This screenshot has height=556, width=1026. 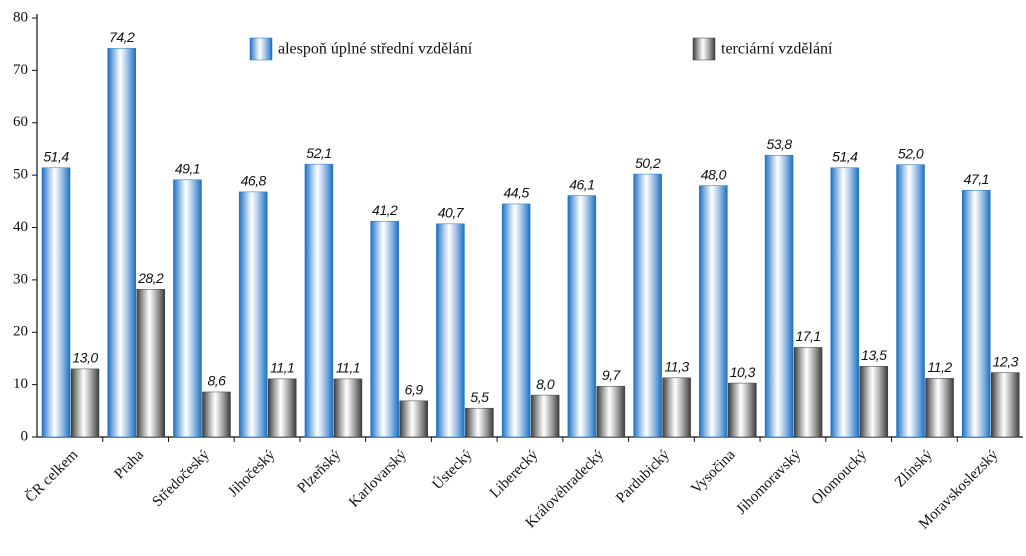 I want to click on data-label: 13,0, so click(x=85, y=358).